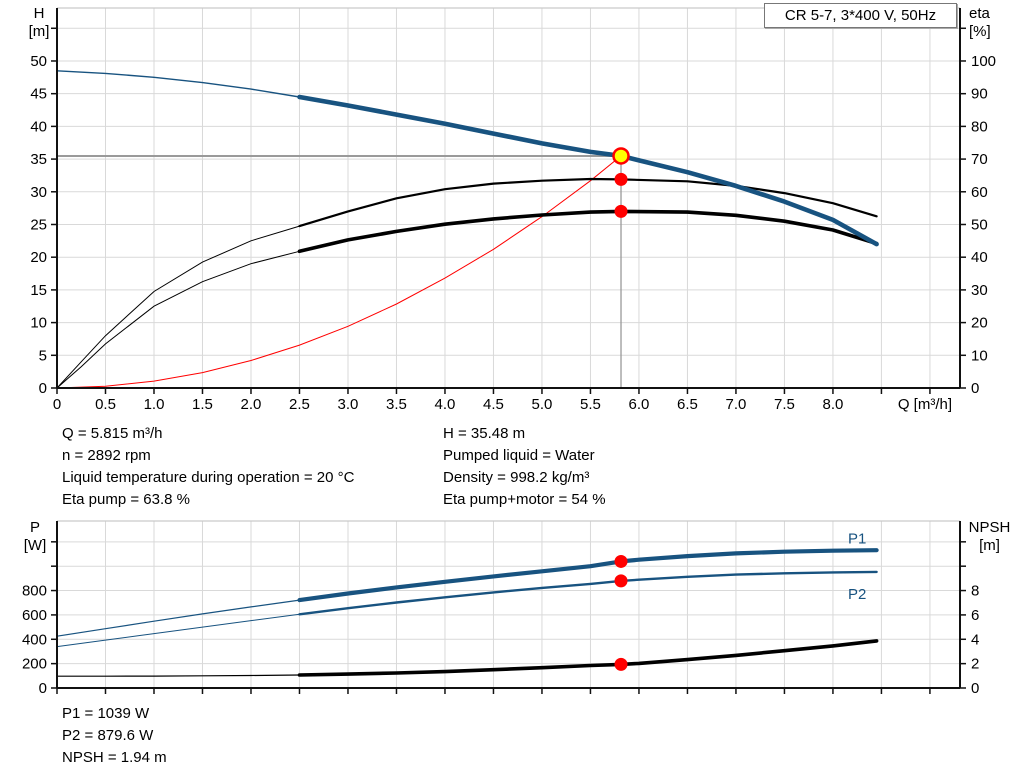  Describe the element at coordinates (975, 664) in the screenshot. I see `y-right-tick-label: 2` at that location.